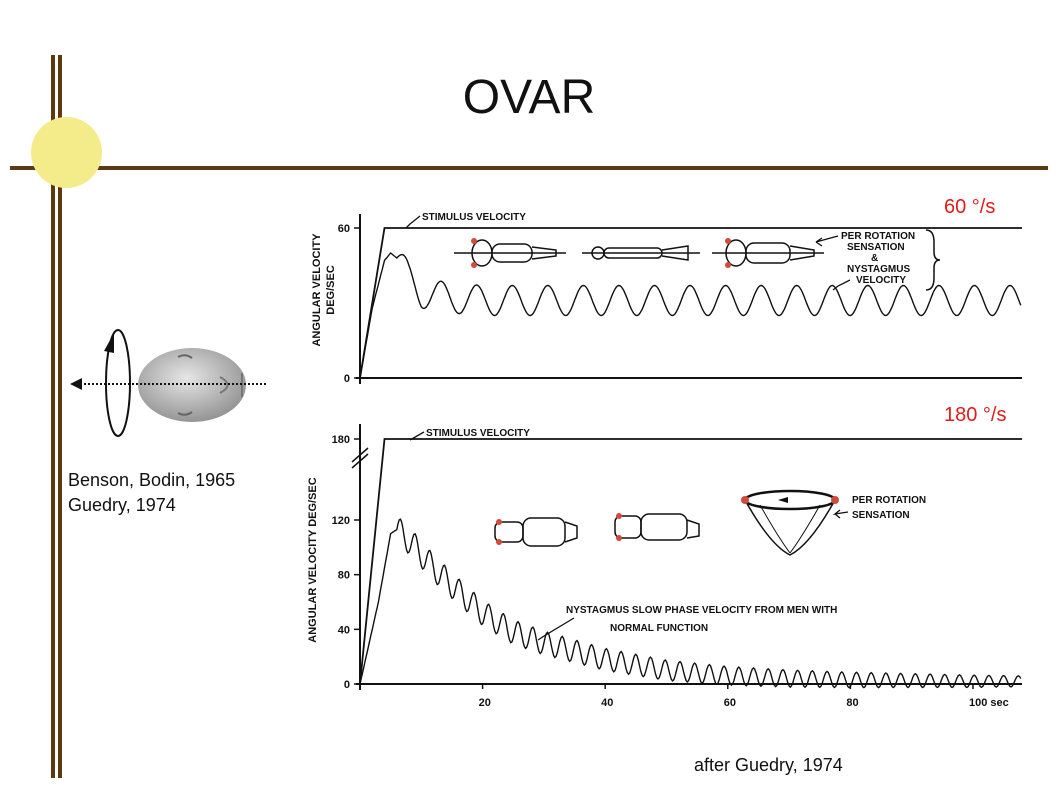  I want to click on y-tick-label: 40, so click(344, 630).